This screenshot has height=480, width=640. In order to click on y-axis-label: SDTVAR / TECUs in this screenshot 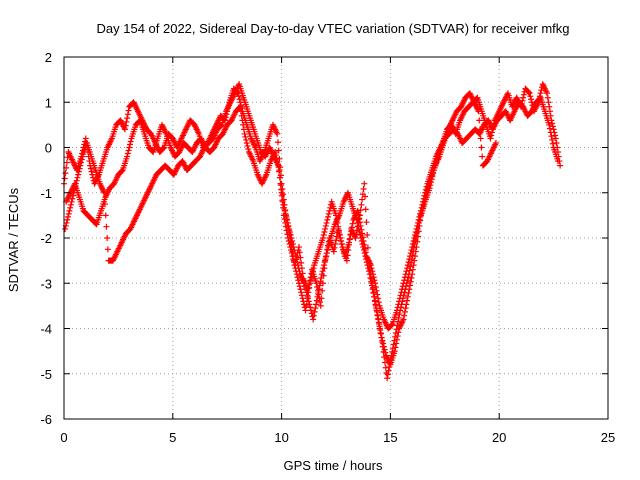, I will do `click(13, 239)`.